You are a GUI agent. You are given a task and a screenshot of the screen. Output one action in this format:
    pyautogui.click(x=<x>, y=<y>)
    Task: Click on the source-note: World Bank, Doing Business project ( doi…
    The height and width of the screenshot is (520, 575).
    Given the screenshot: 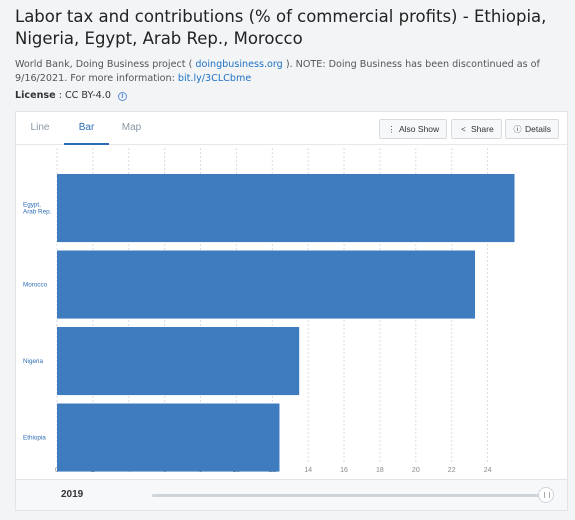 What is the action you would take?
    pyautogui.click(x=292, y=72)
    